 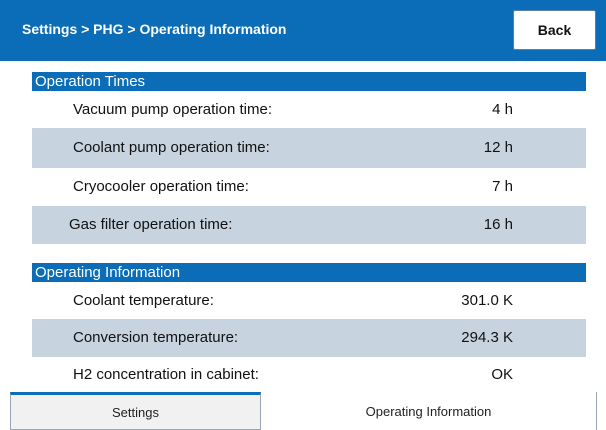 What do you see at coordinates (143, 300) in the screenshot?
I see `row-label: Coolant temperature:` at bounding box center [143, 300].